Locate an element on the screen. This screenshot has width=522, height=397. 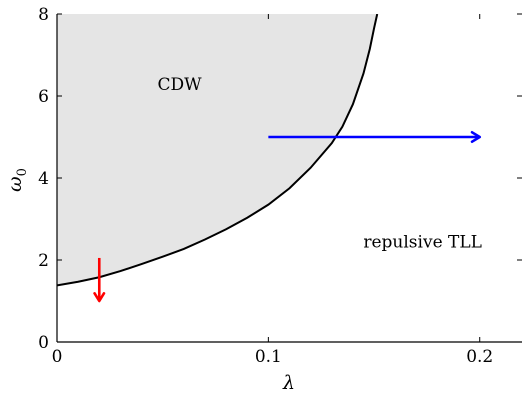
svg-text: ω0 is located at coordinates (17, 180).